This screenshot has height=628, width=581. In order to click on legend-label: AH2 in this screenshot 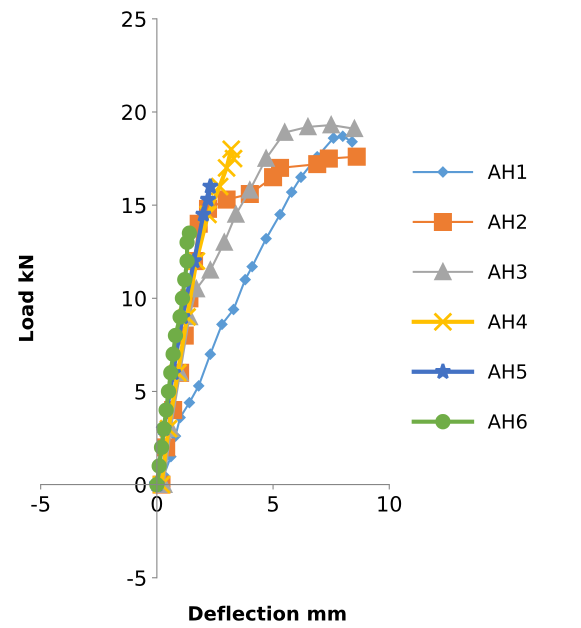, I will do `click(507, 221)`.